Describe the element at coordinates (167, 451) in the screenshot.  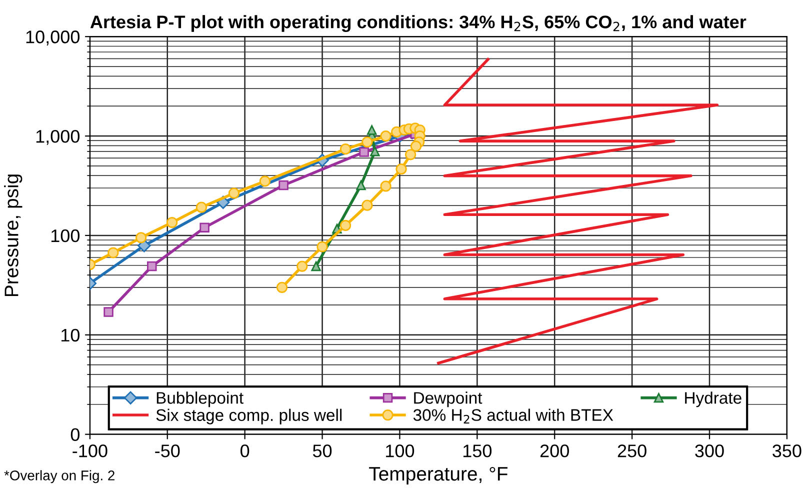
I see `x-tick-label: -50` at that location.